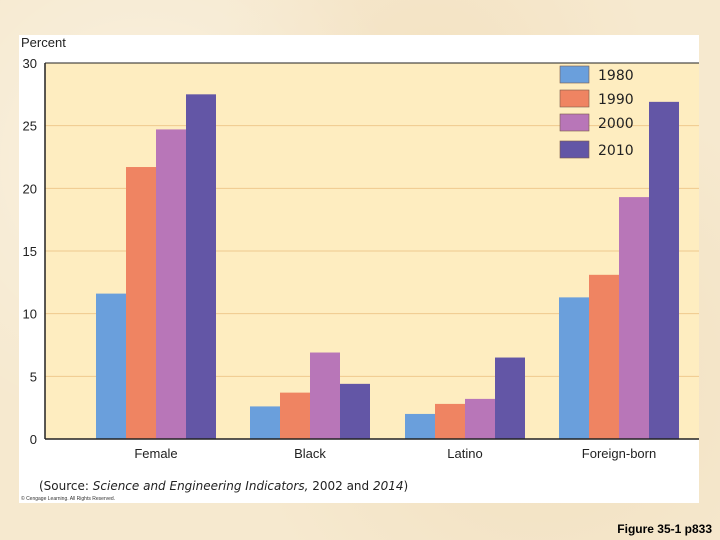  I want to click on bar-black-2010, so click(355, 411).